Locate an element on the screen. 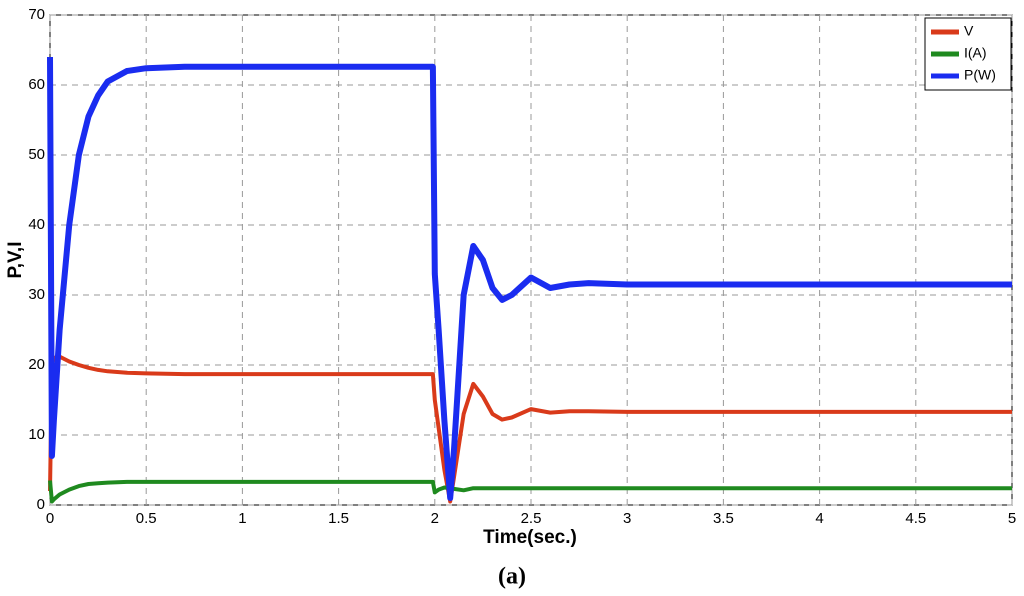 The height and width of the screenshot is (596, 1024). caption: (a) is located at coordinates (512, 577).